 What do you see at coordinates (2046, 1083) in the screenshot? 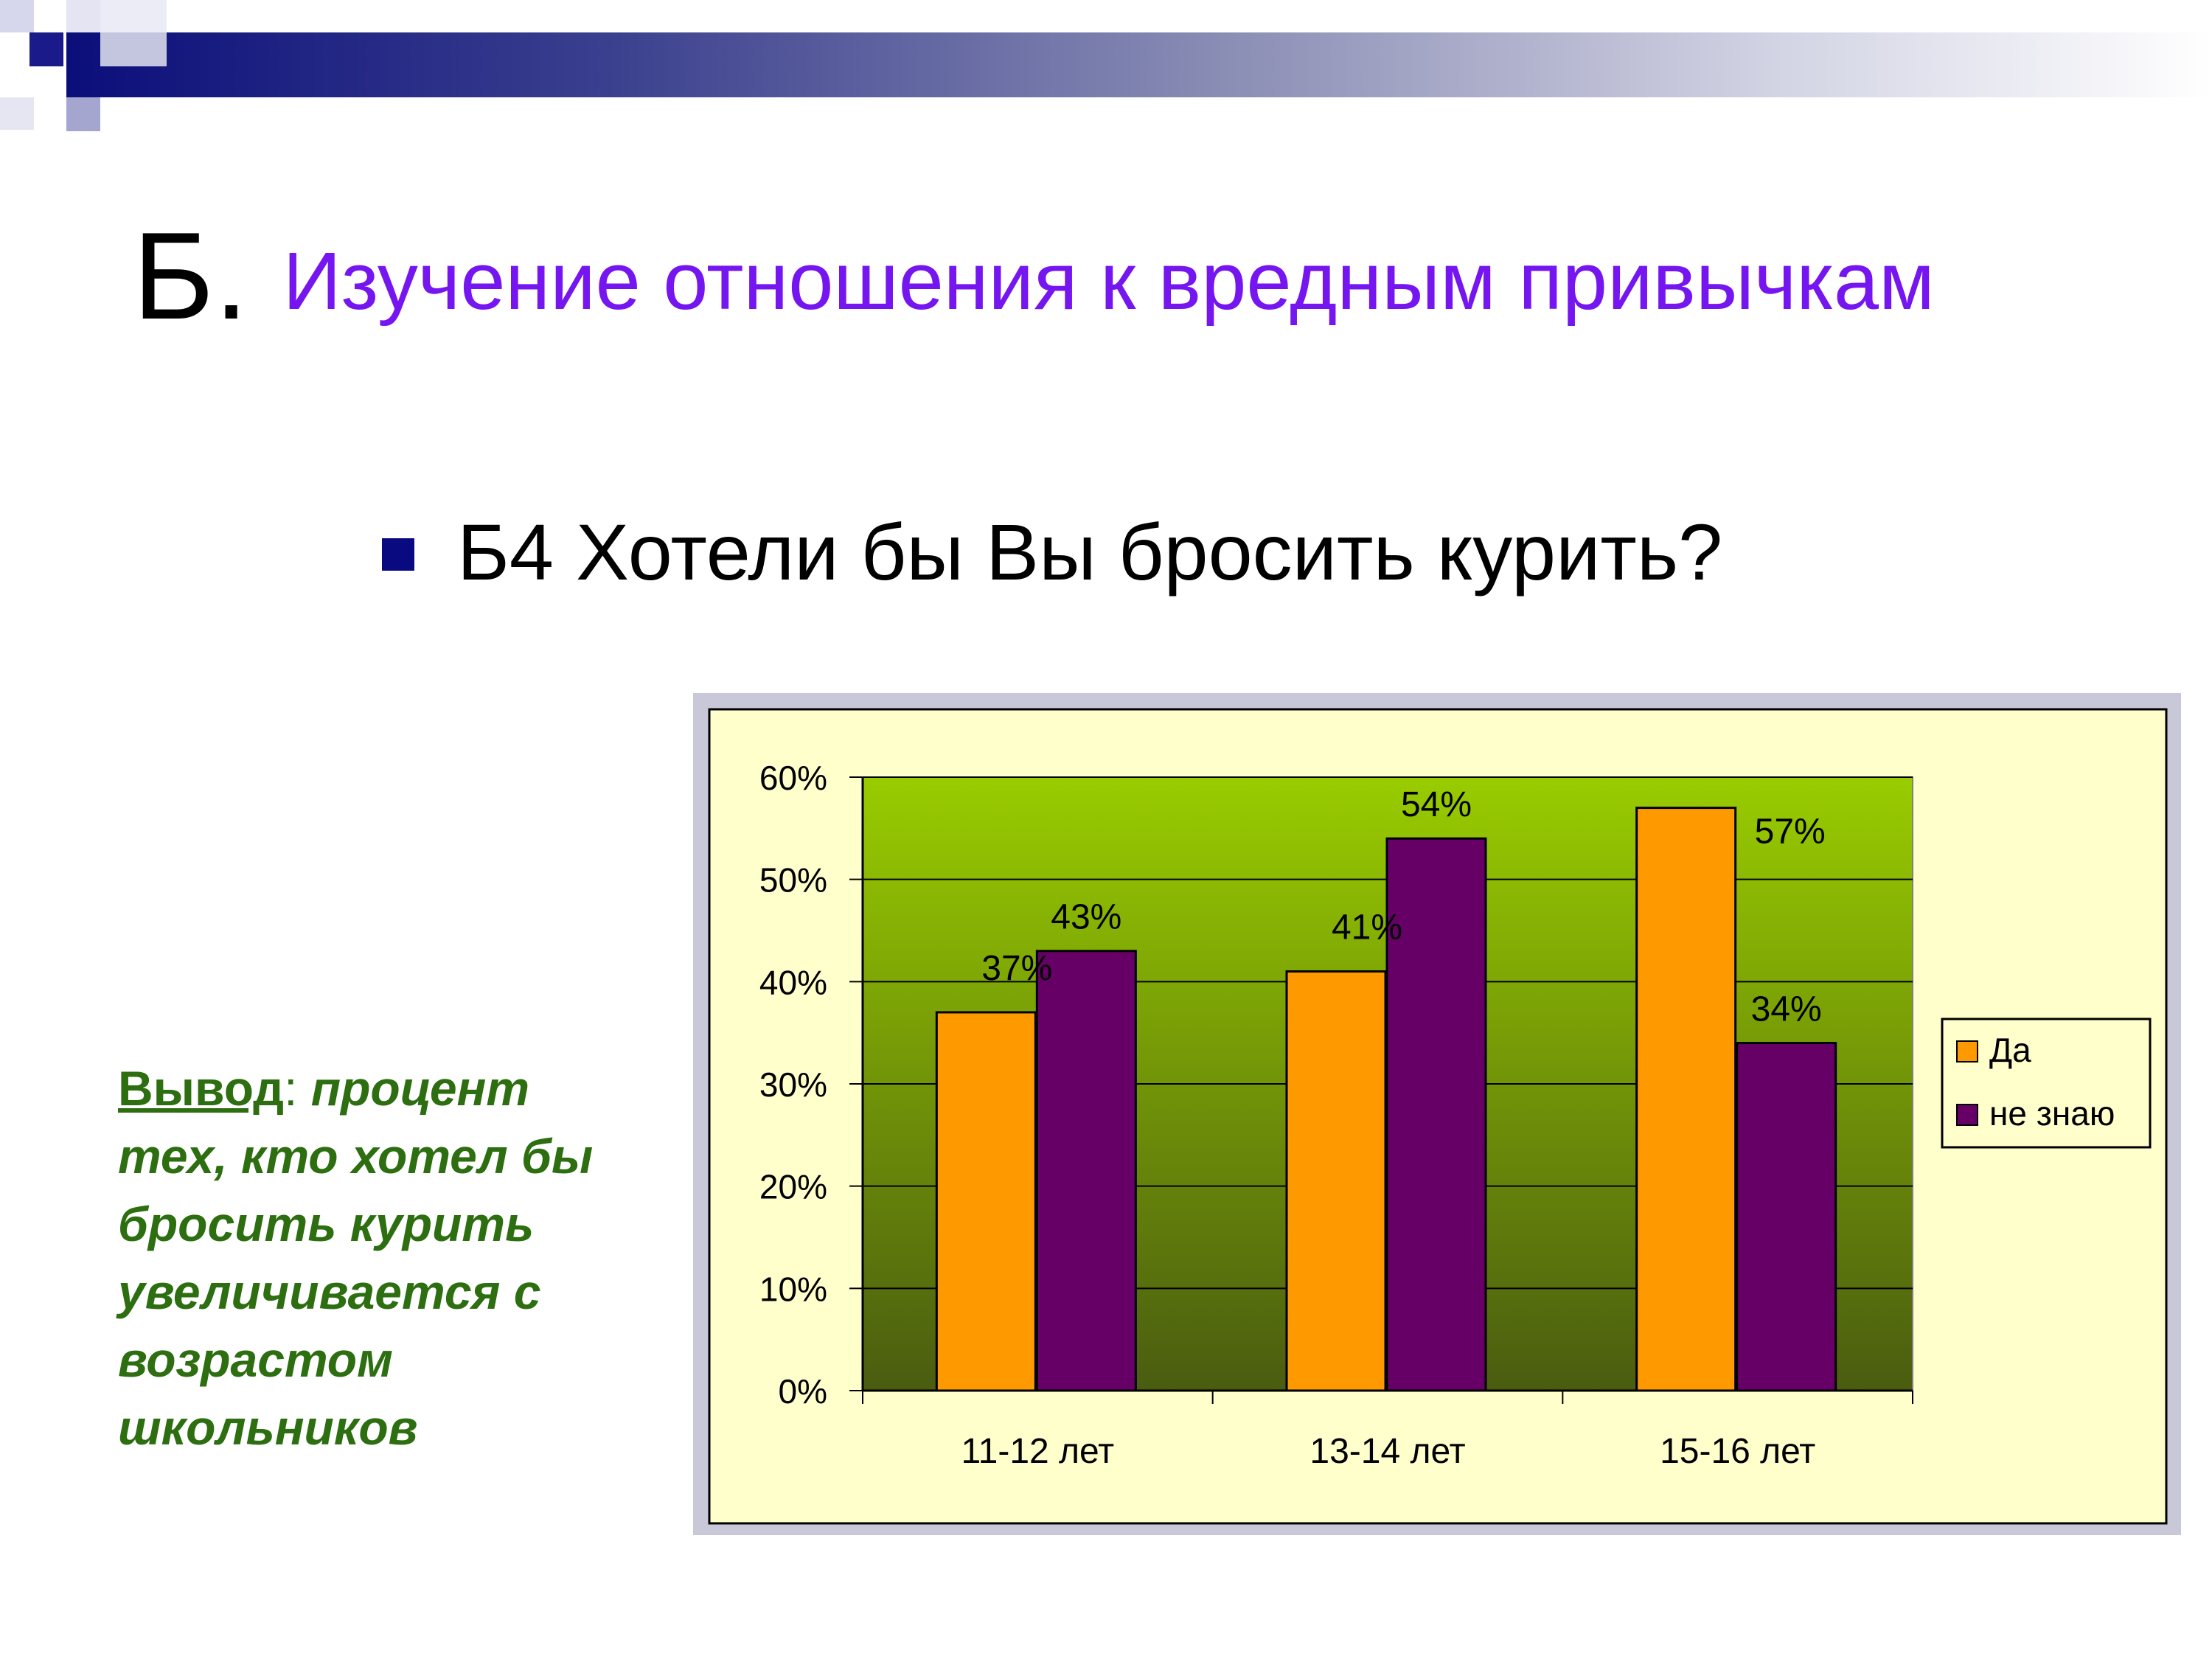
I see `legend: Да не знаю` at bounding box center [2046, 1083].